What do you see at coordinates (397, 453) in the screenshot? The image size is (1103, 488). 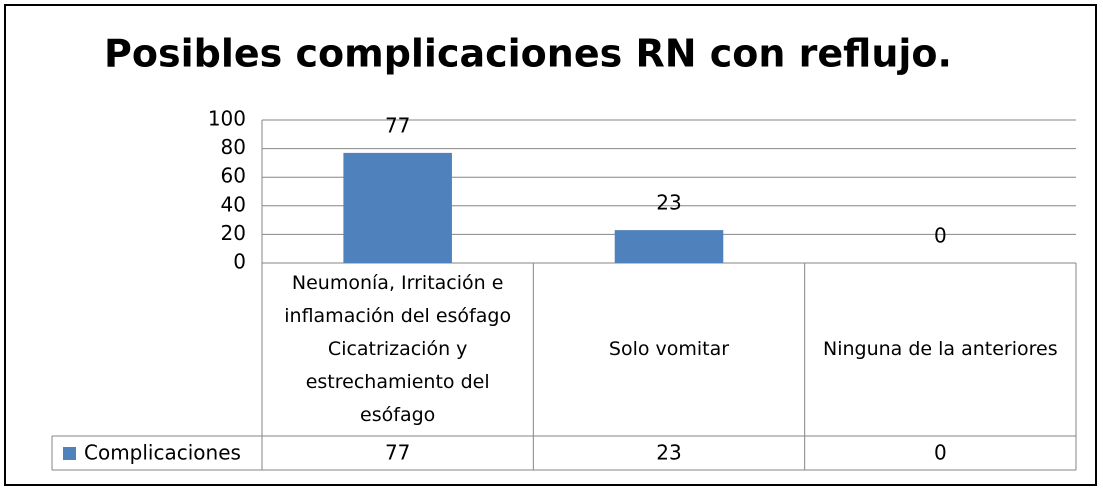 I see `table-value: 77` at bounding box center [397, 453].